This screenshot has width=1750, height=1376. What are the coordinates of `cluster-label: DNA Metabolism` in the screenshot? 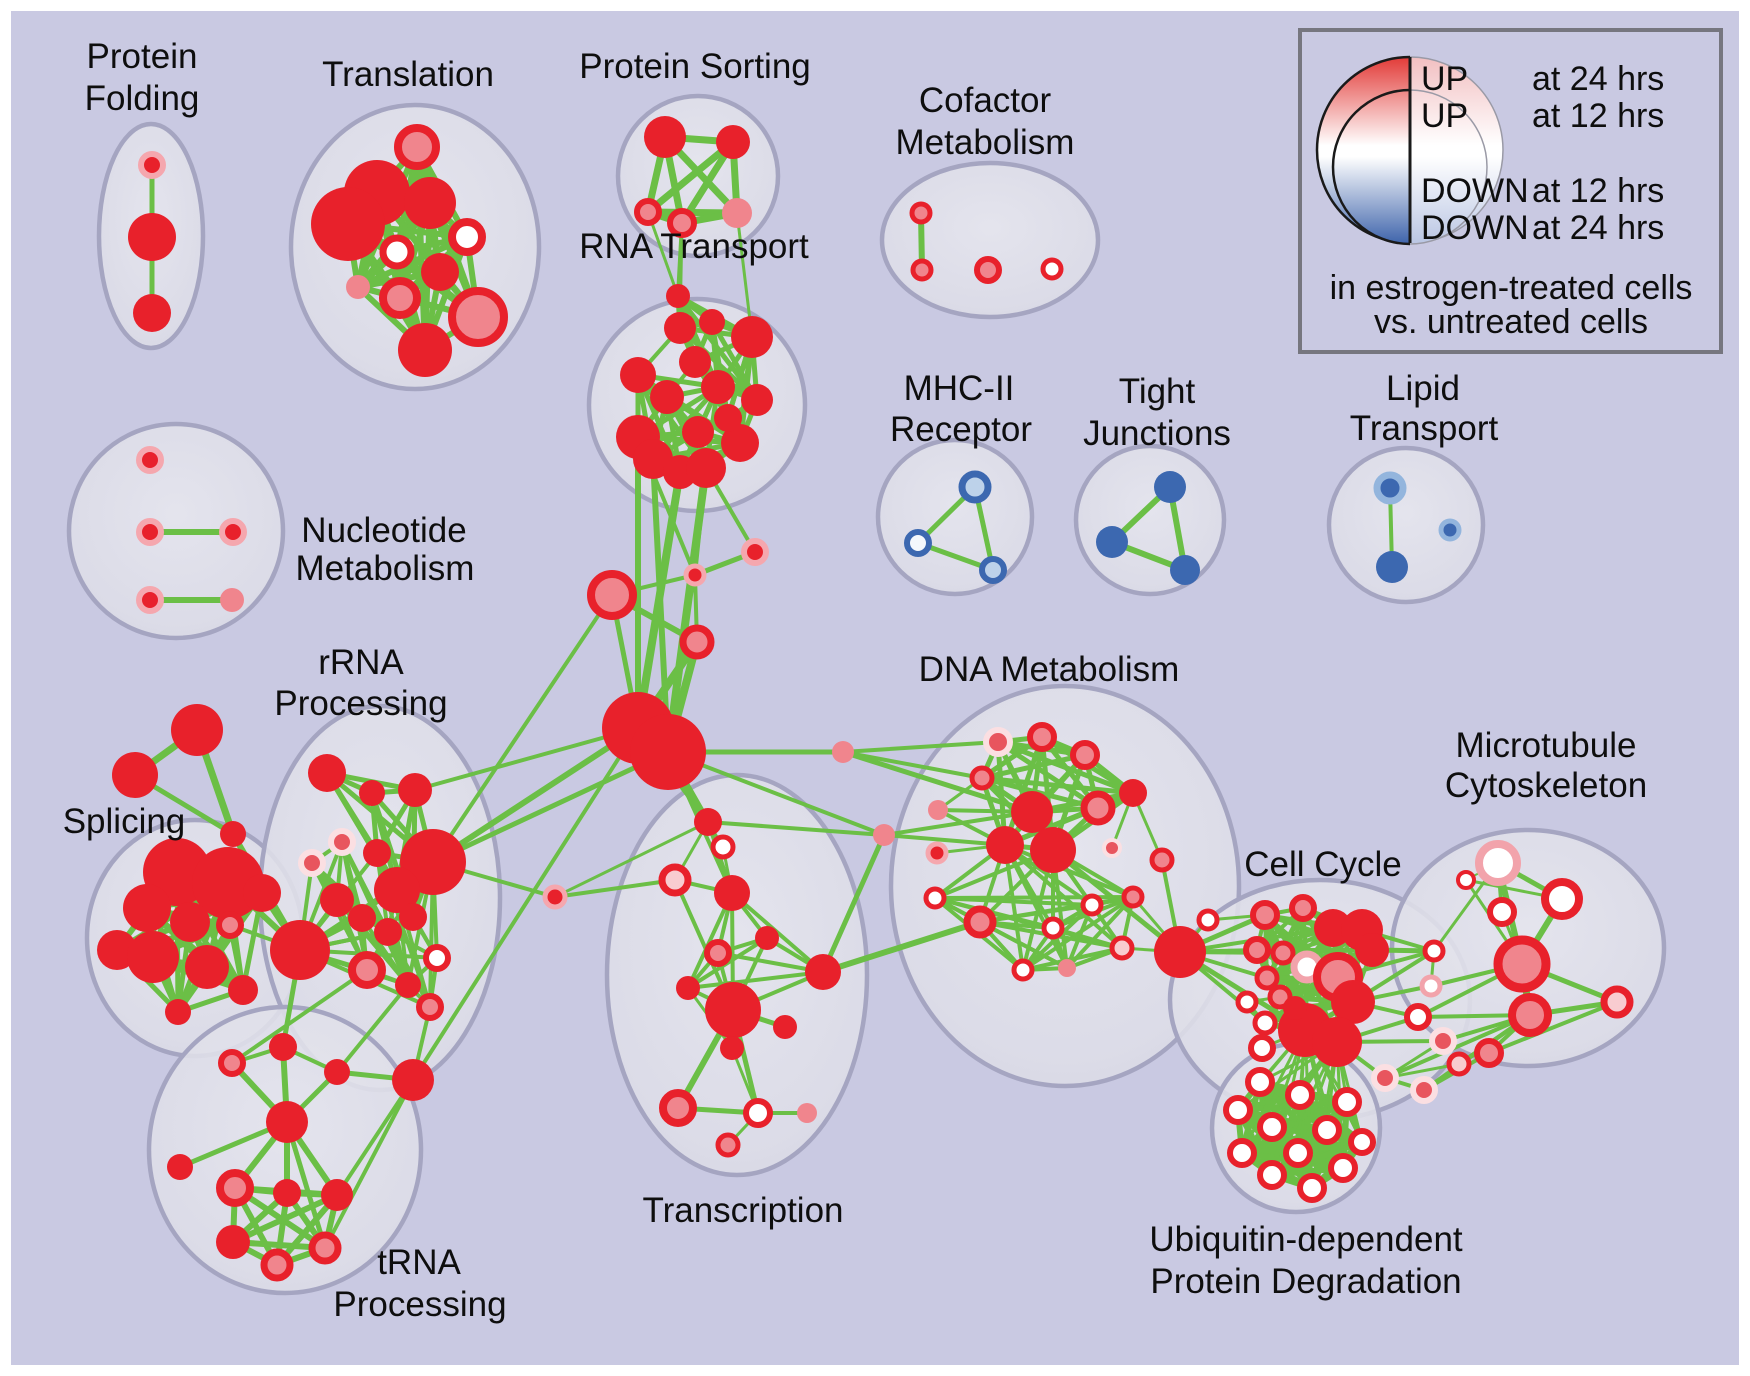 It's located at (1049, 669).